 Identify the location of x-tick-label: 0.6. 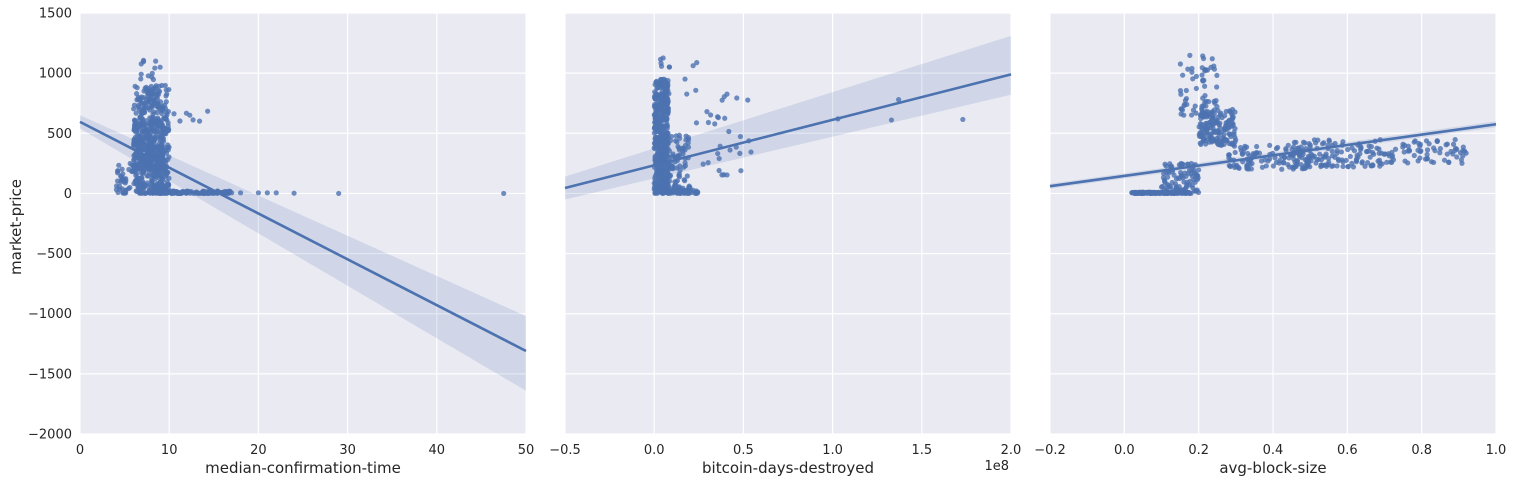
(1347, 450).